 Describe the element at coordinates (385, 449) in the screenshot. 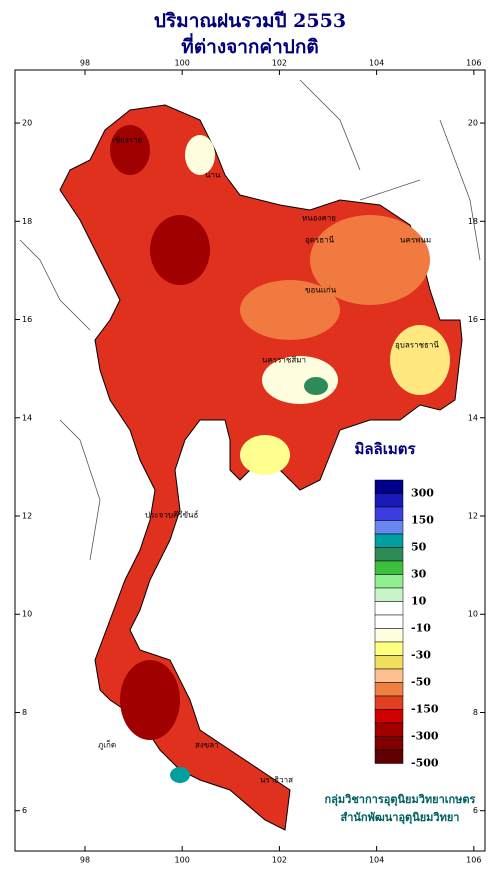

I see `legend-title: มิลลิเมตร` at that location.